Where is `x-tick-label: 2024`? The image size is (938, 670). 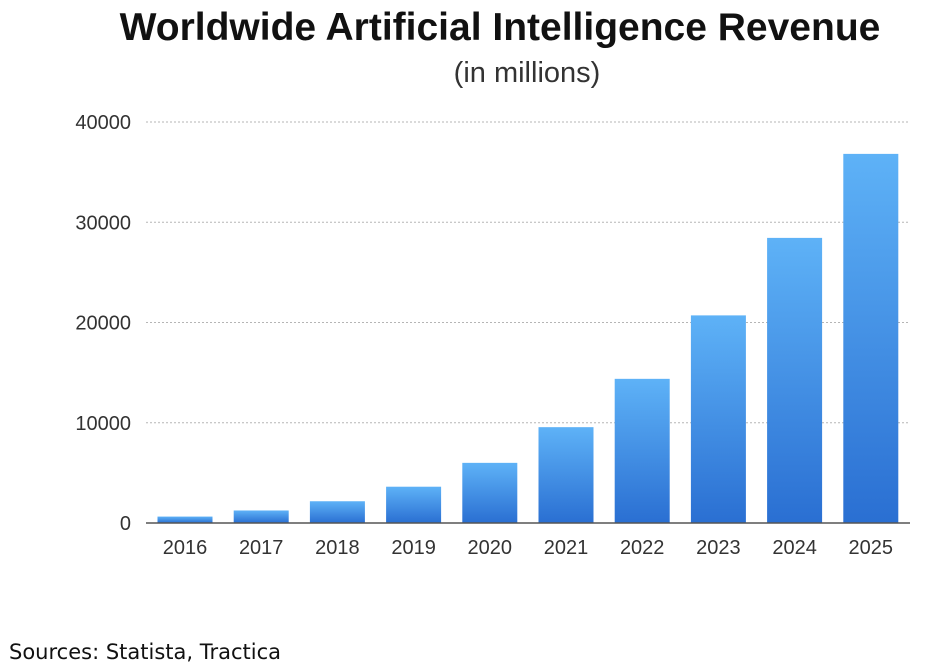 x-tick-label: 2024 is located at coordinates (794, 548).